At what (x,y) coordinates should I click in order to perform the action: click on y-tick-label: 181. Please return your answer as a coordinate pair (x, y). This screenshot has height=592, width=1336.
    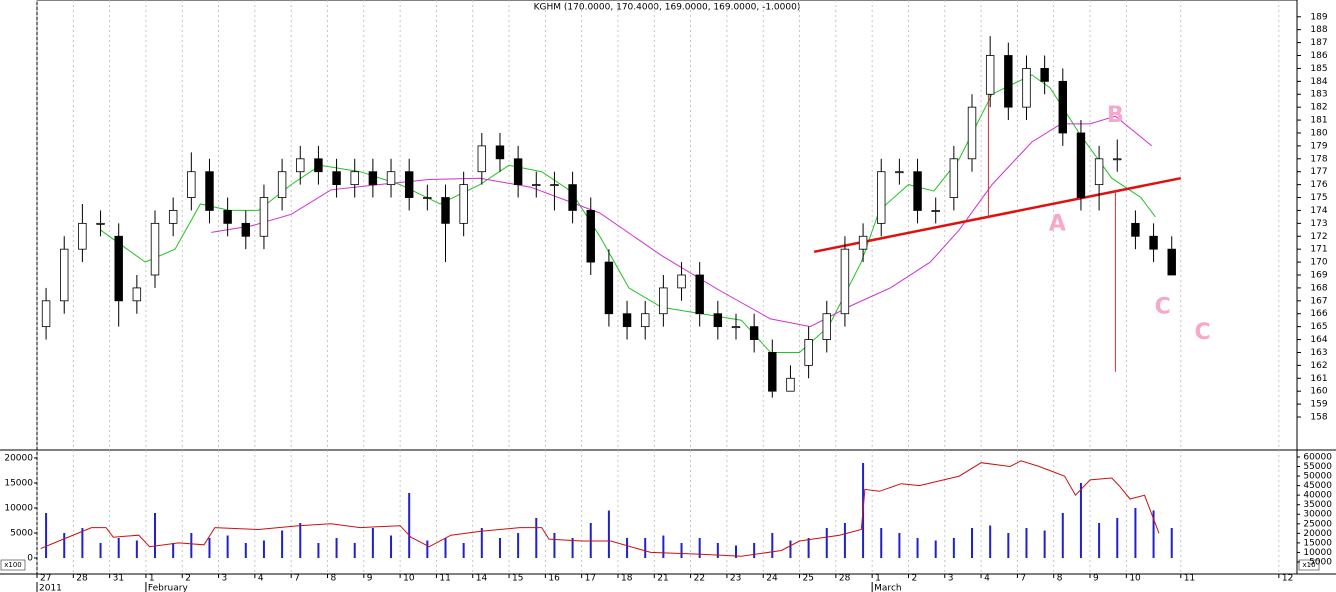
    Looking at the image, I should click on (1318, 121).